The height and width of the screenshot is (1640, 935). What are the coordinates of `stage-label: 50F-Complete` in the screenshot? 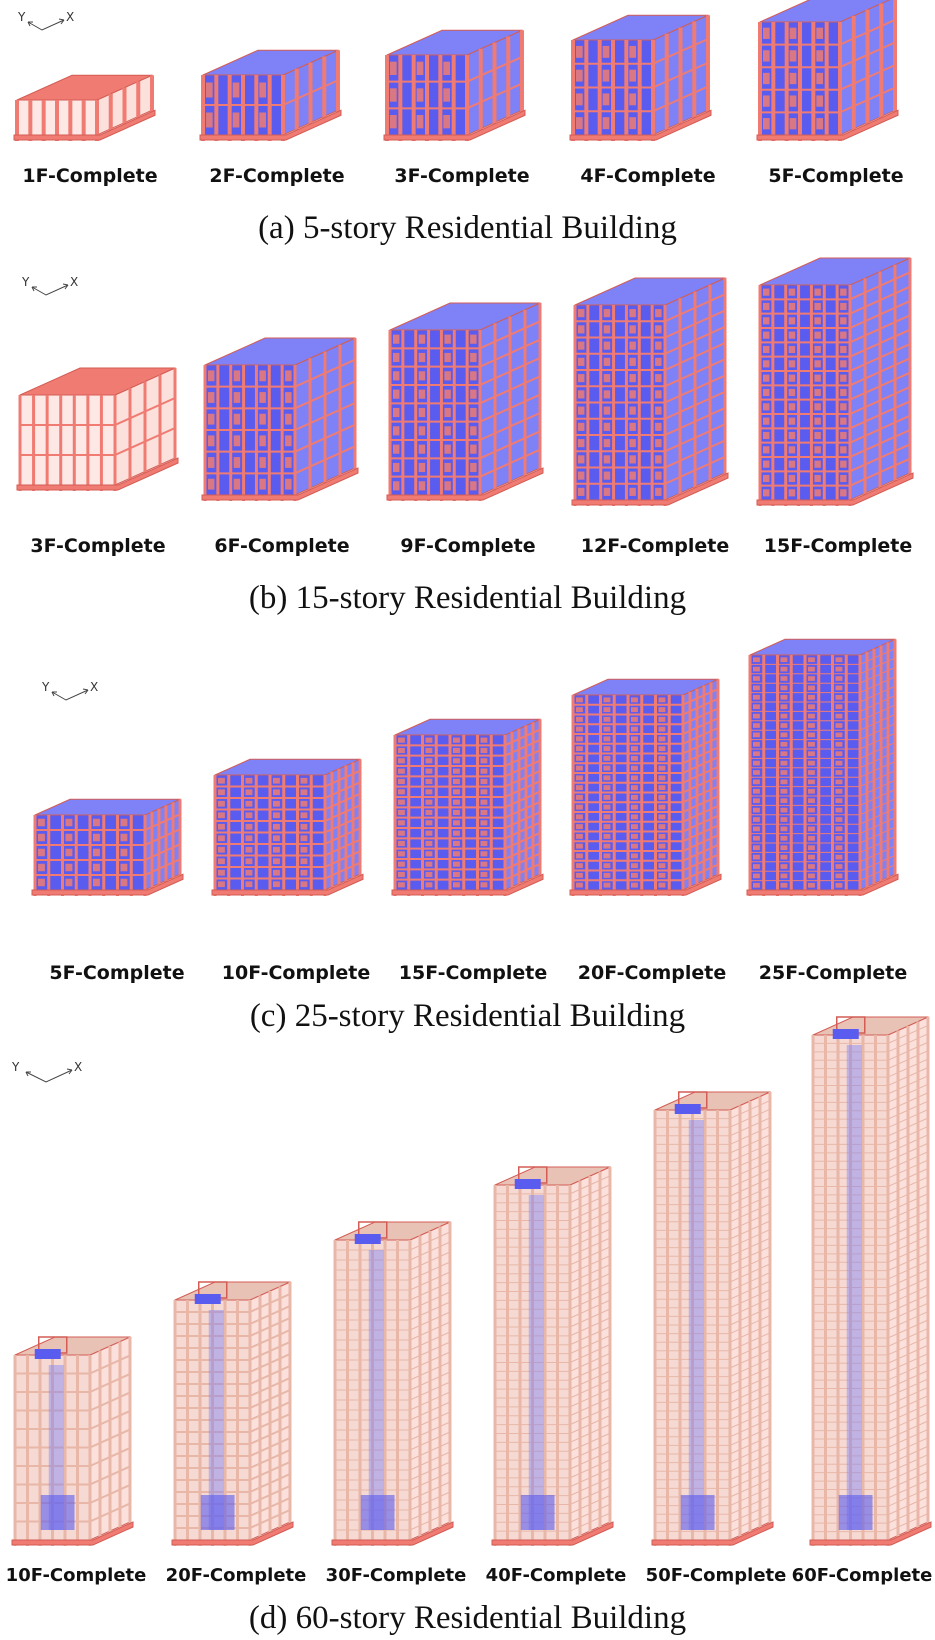 It's located at (716, 1575).